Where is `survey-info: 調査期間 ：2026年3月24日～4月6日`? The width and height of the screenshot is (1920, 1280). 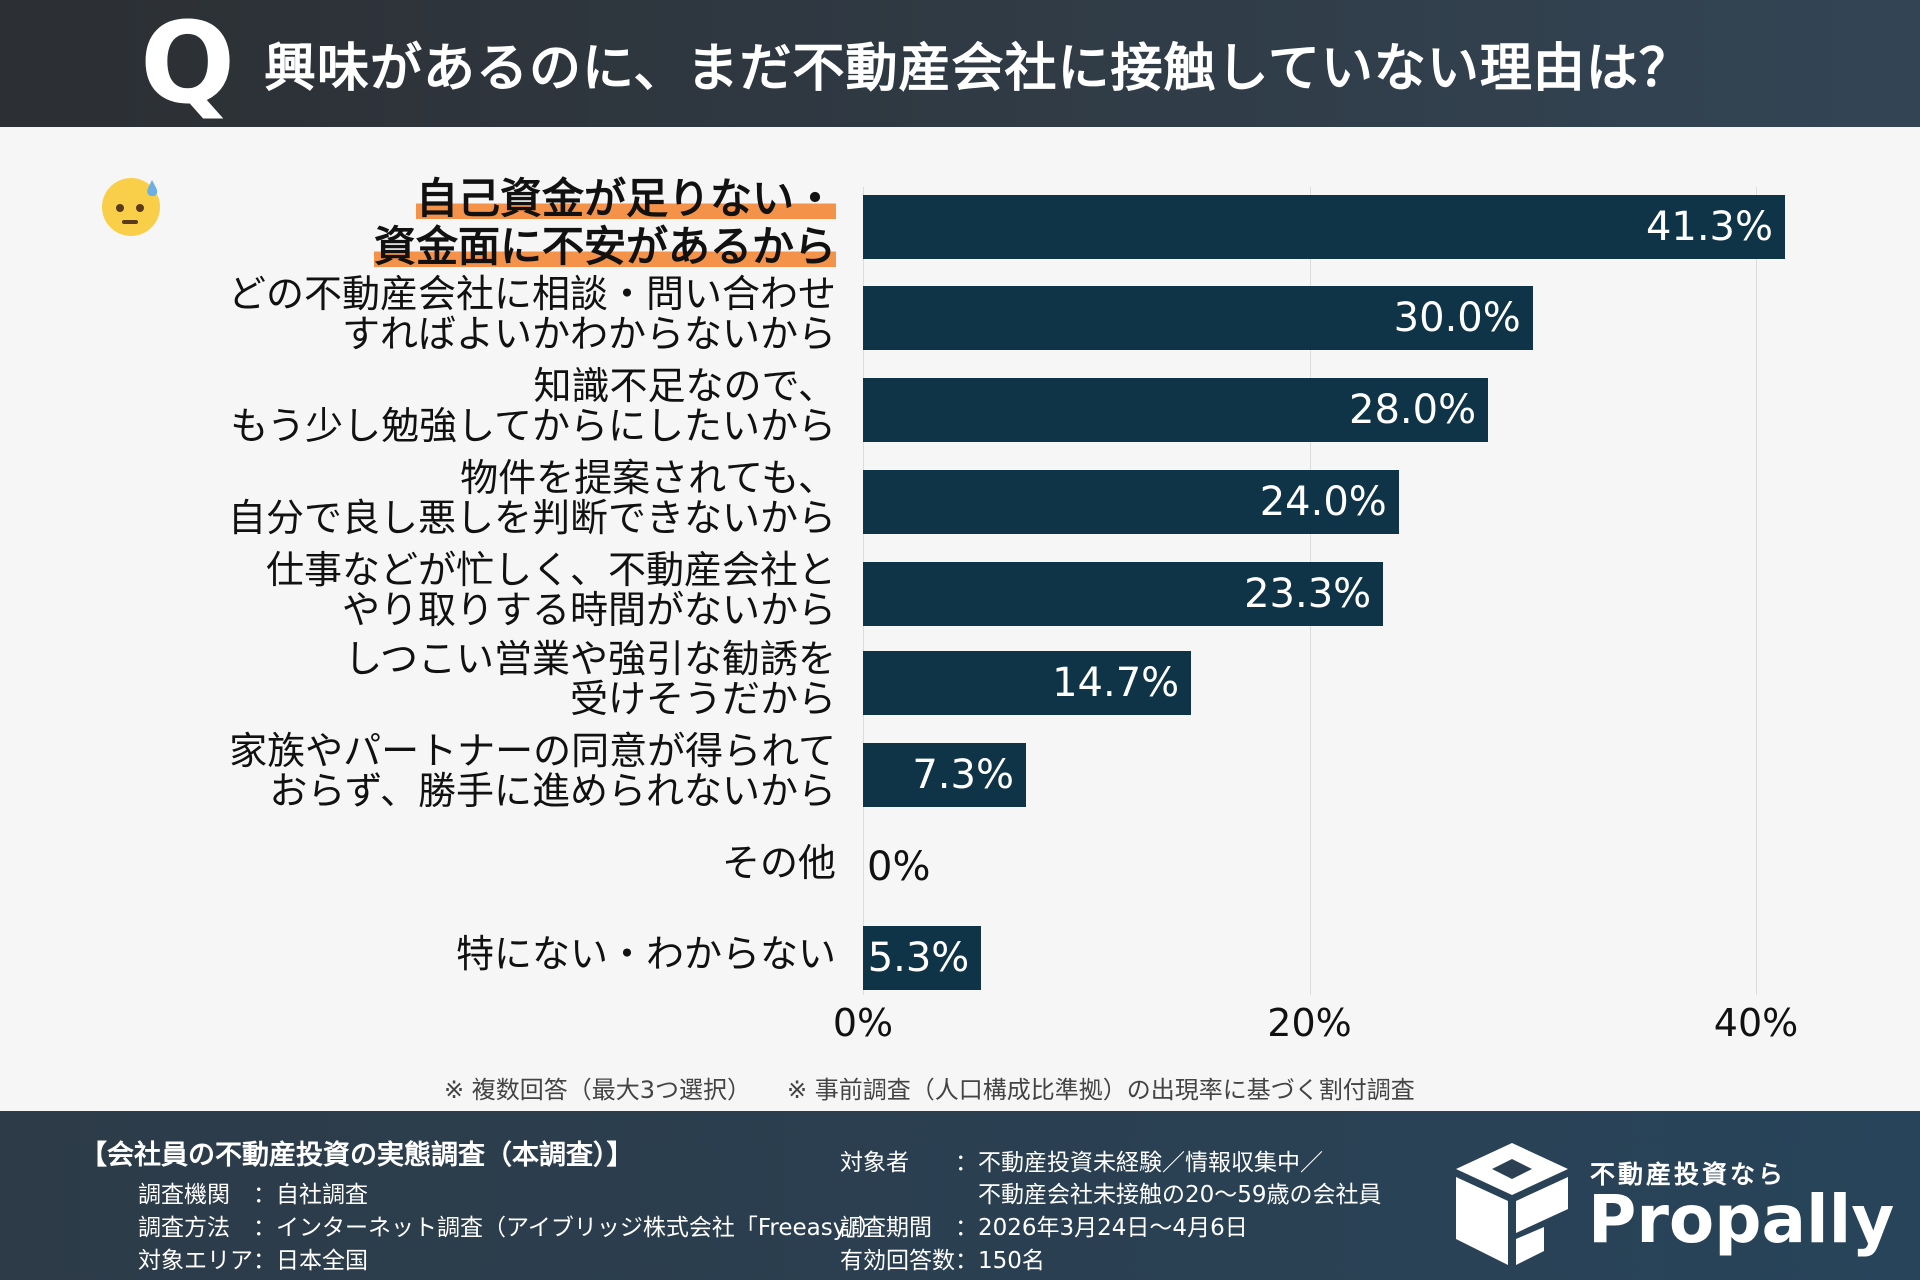
survey-info: 調査期間 ：2026年3月24日～4月6日 is located at coordinates (1044, 1228).